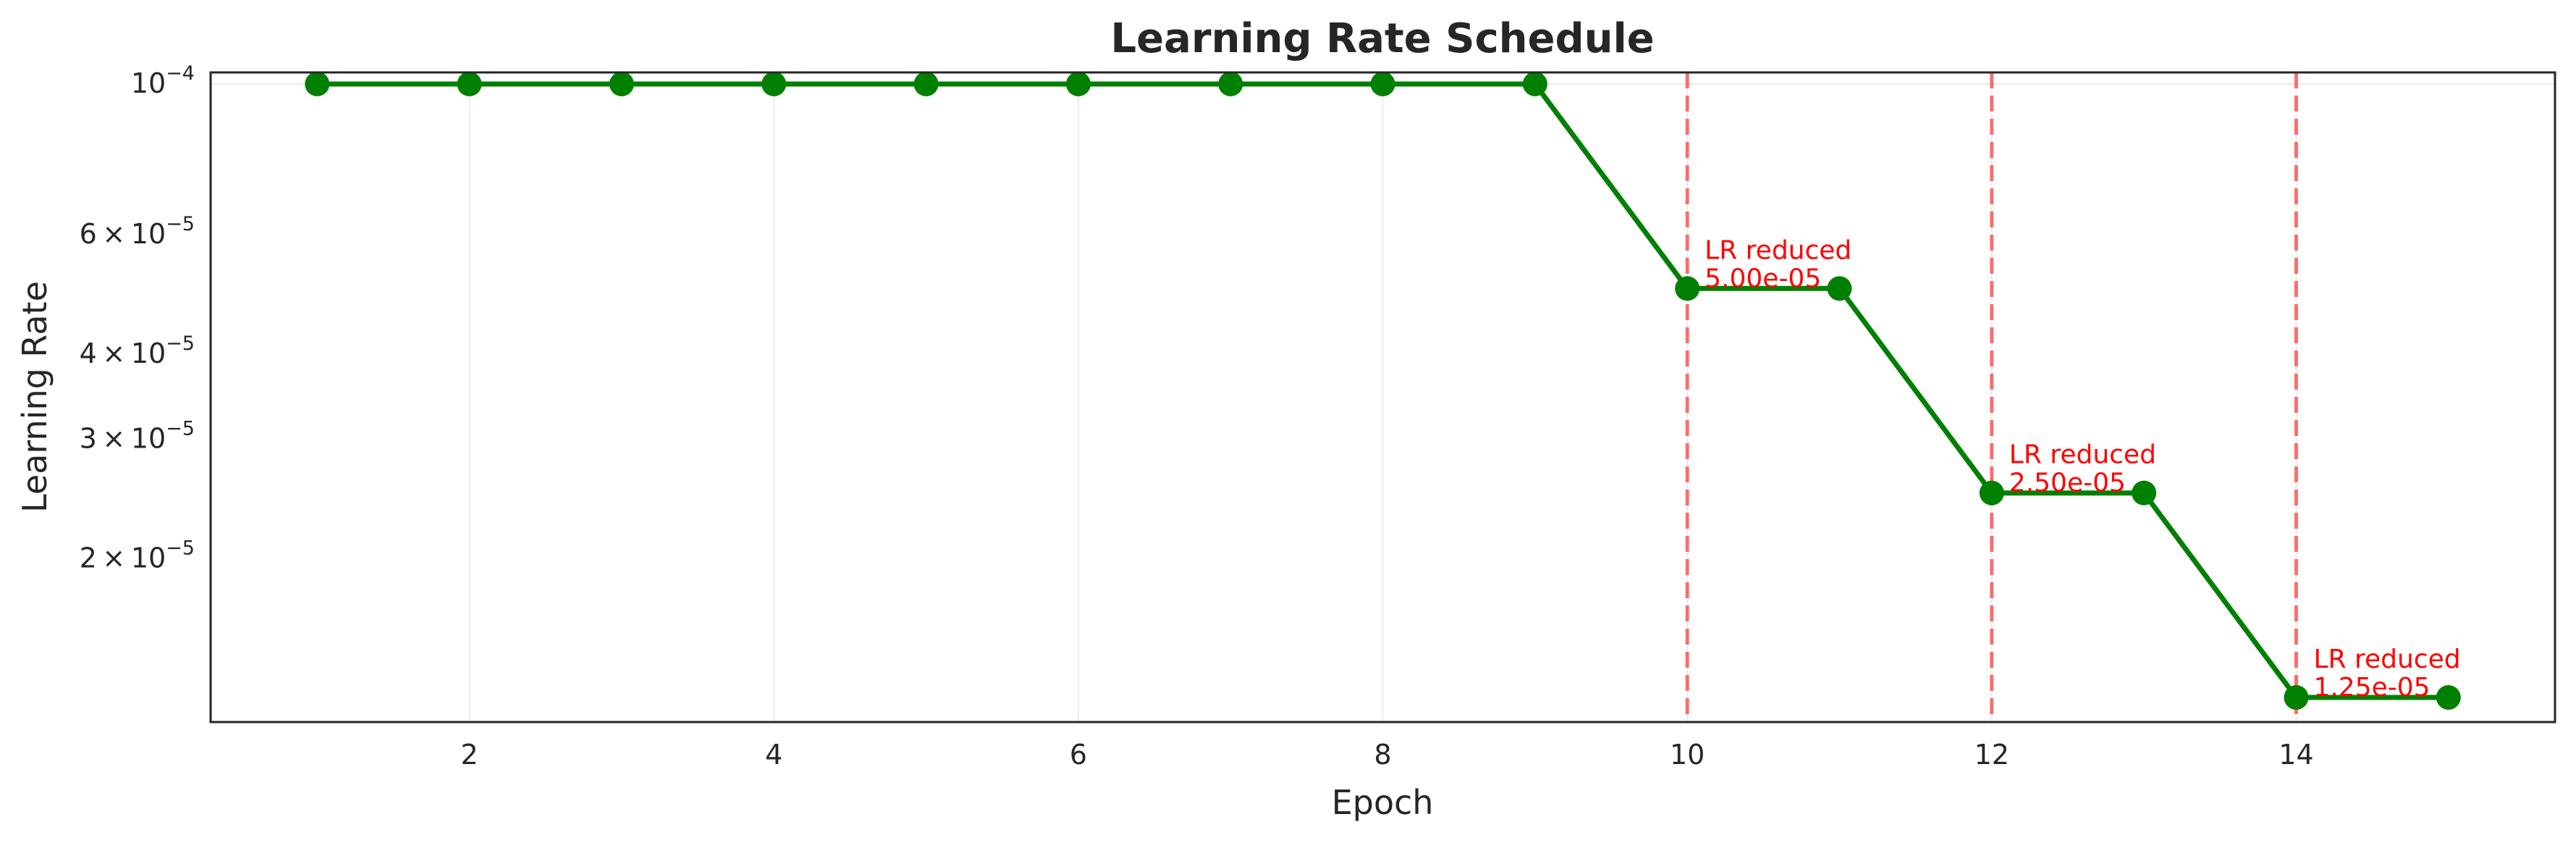  I want to click on x-axis-label: Epoch, so click(1383, 802).